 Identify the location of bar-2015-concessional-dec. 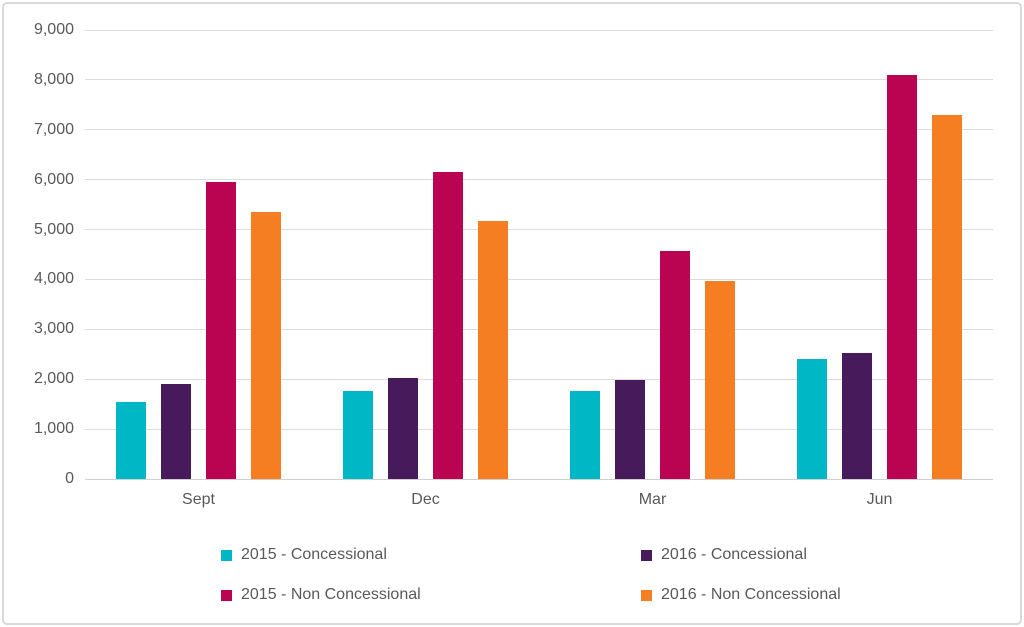
(358, 435).